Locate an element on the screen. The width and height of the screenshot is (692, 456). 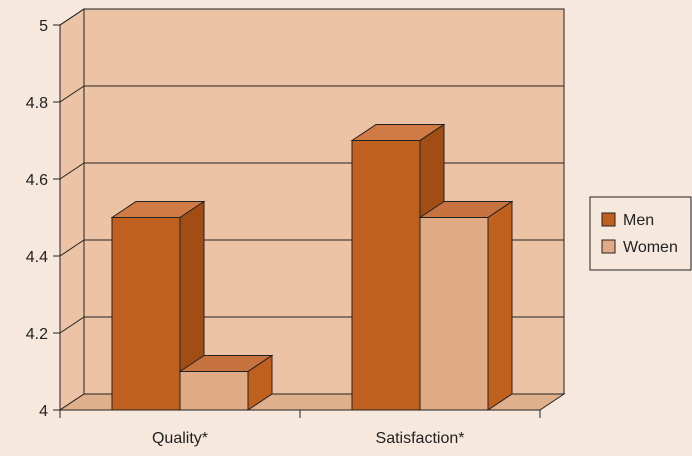
y-tick-label: 4.4 is located at coordinates (37, 257).